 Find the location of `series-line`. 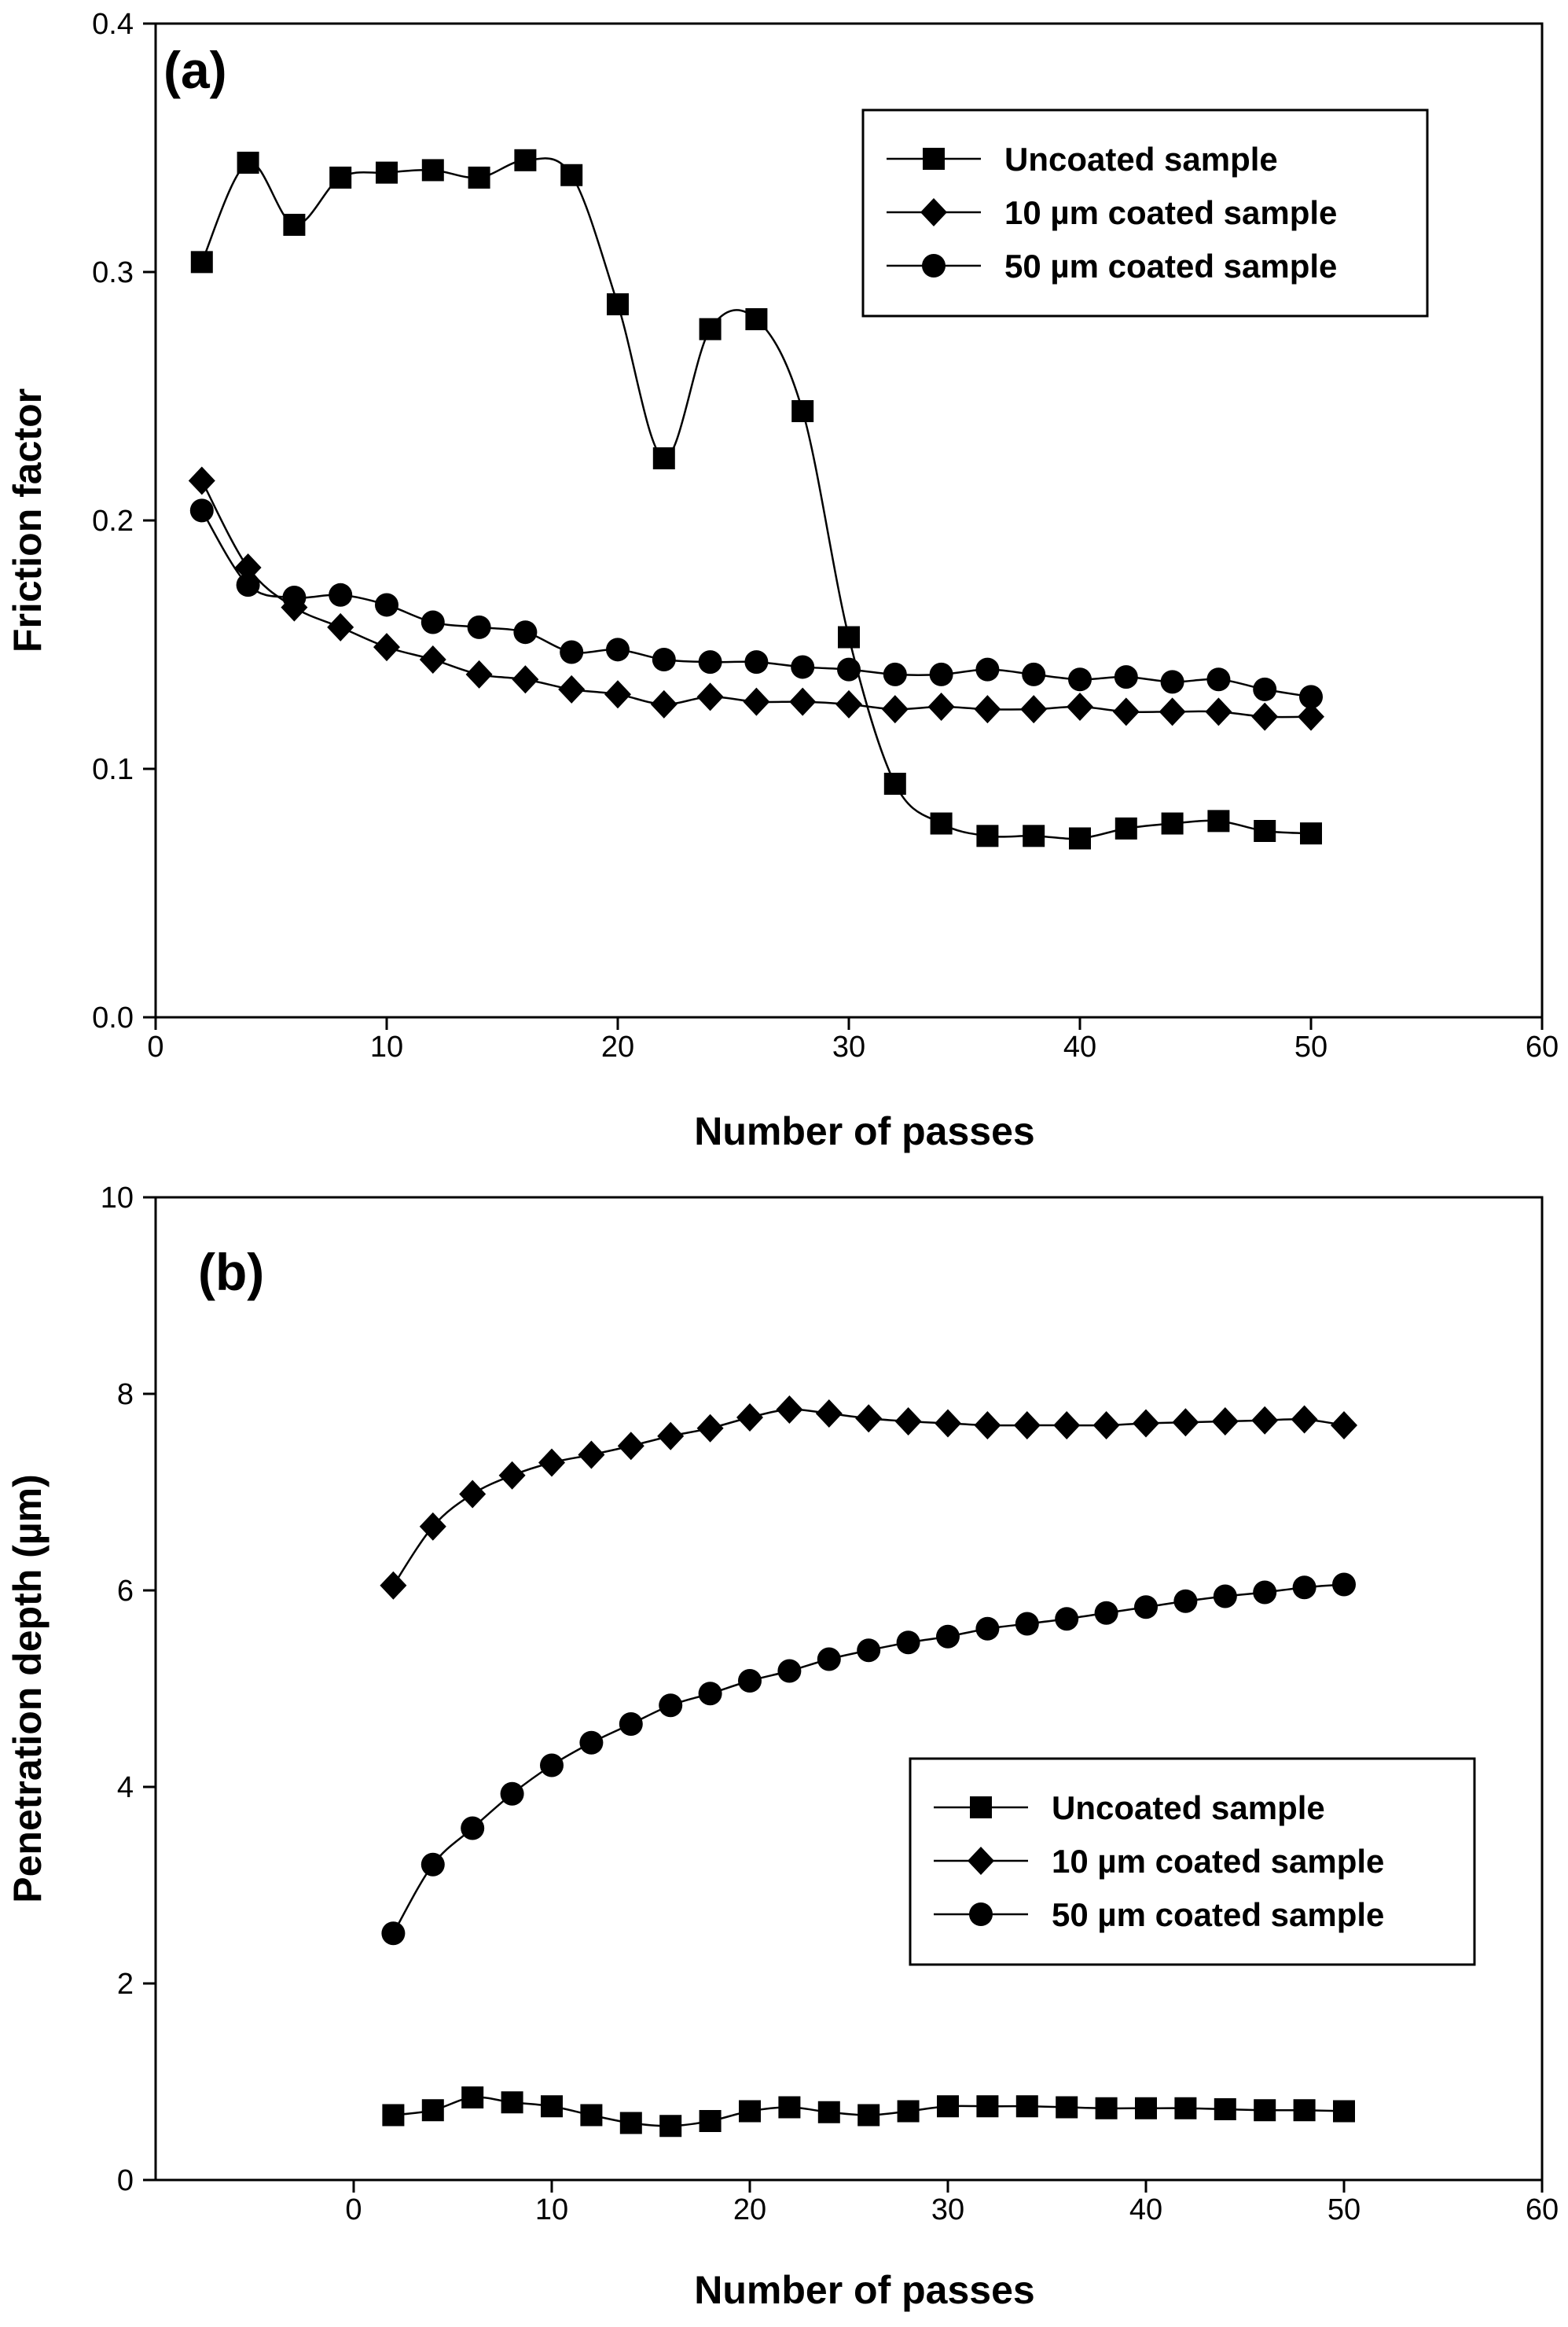

series-line is located at coordinates (868, 1497).